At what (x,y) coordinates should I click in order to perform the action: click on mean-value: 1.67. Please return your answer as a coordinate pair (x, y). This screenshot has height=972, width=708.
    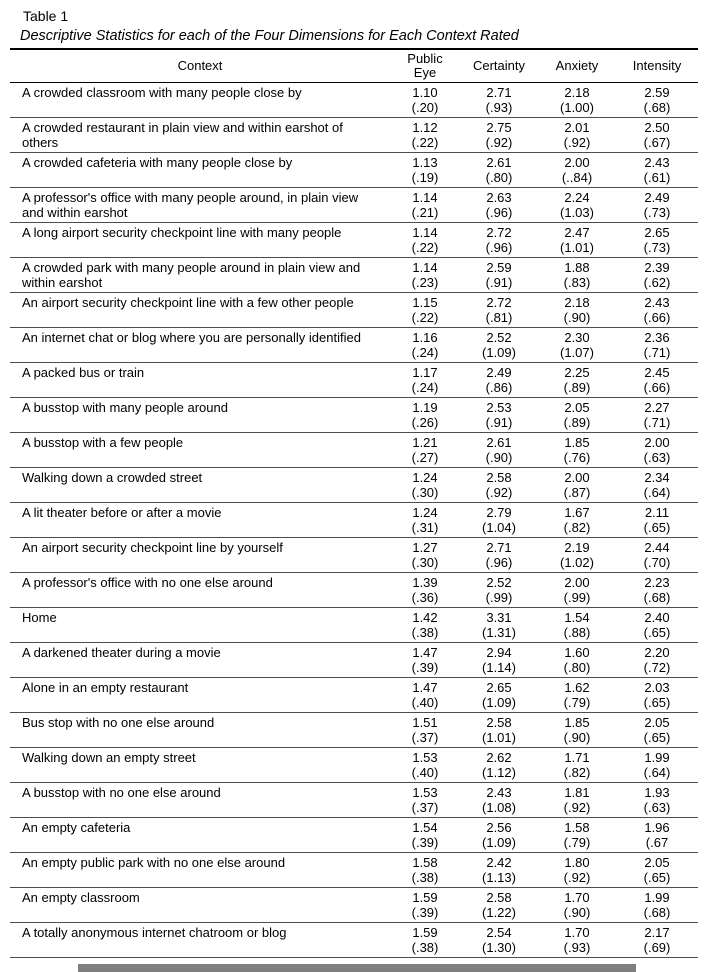
    Looking at the image, I should click on (577, 512).